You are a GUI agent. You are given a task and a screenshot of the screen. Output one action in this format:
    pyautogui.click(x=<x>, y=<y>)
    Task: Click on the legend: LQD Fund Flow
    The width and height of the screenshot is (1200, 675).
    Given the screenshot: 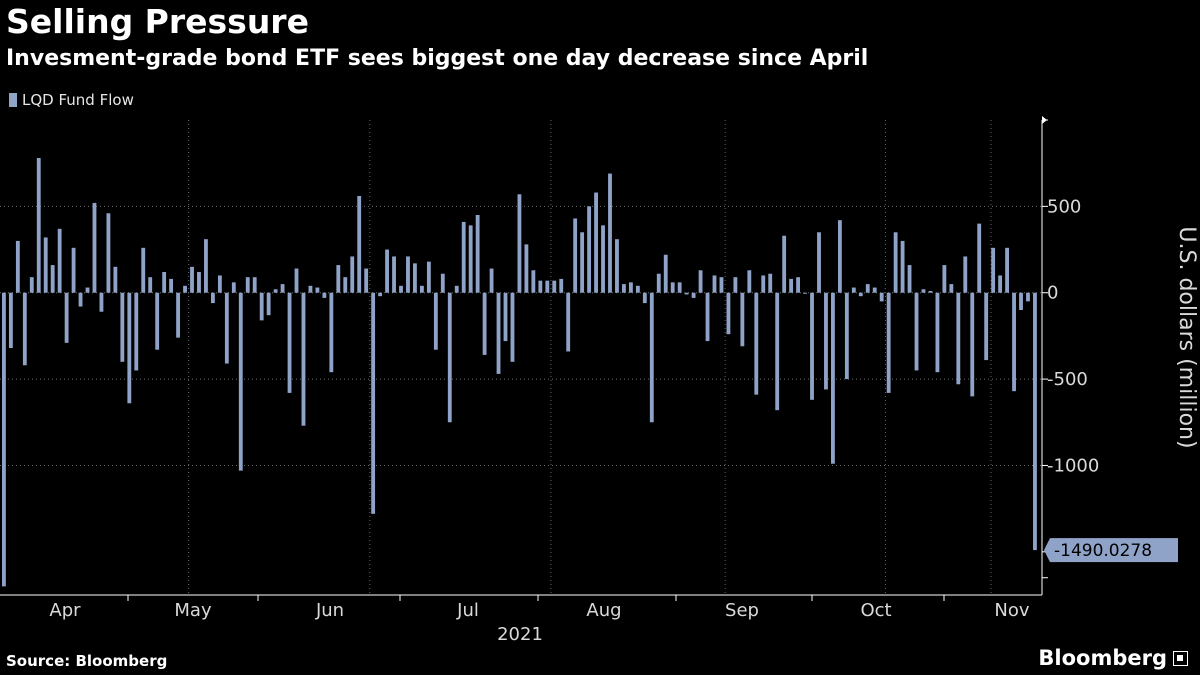 What is the action you would take?
    pyautogui.click(x=71, y=100)
    